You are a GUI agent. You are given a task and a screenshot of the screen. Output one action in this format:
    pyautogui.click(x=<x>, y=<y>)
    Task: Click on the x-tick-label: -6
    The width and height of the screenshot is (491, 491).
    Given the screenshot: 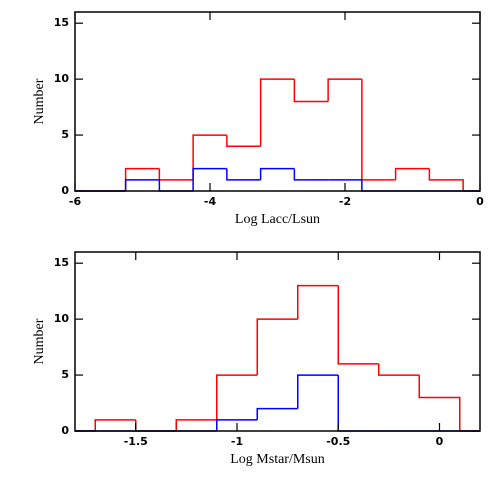 What is the action you would take?
    pyautogui.click(x=75, y=201)
    